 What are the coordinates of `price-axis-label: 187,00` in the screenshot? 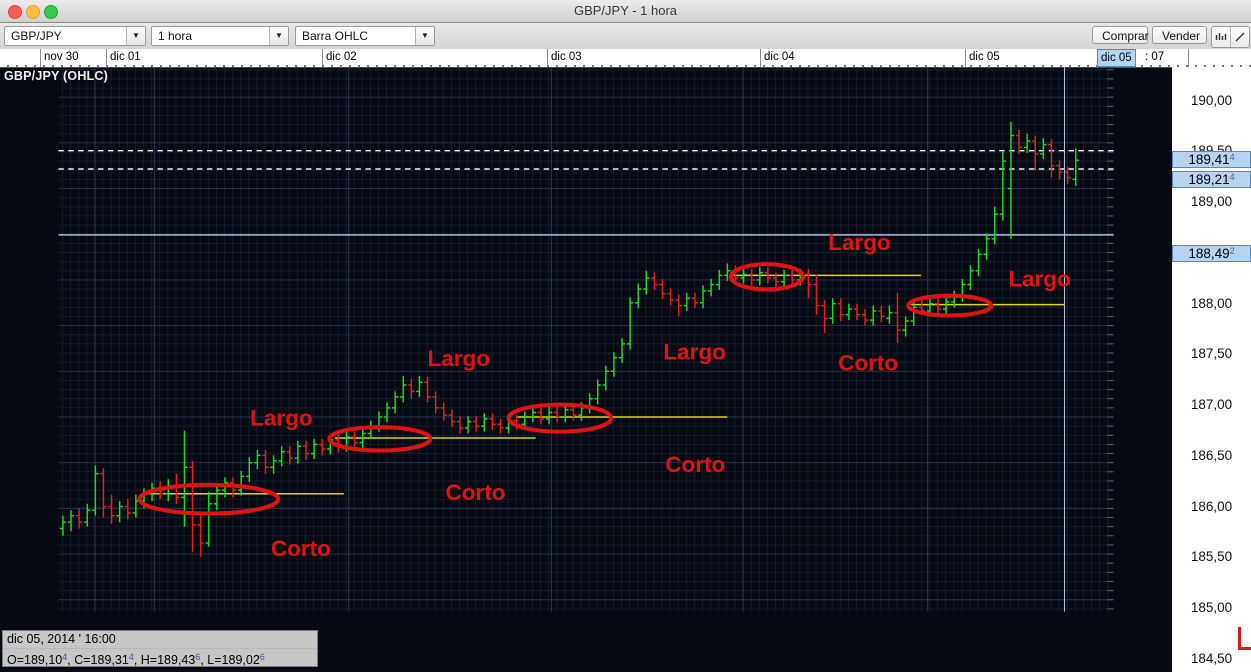 It's located at (1211, 404).